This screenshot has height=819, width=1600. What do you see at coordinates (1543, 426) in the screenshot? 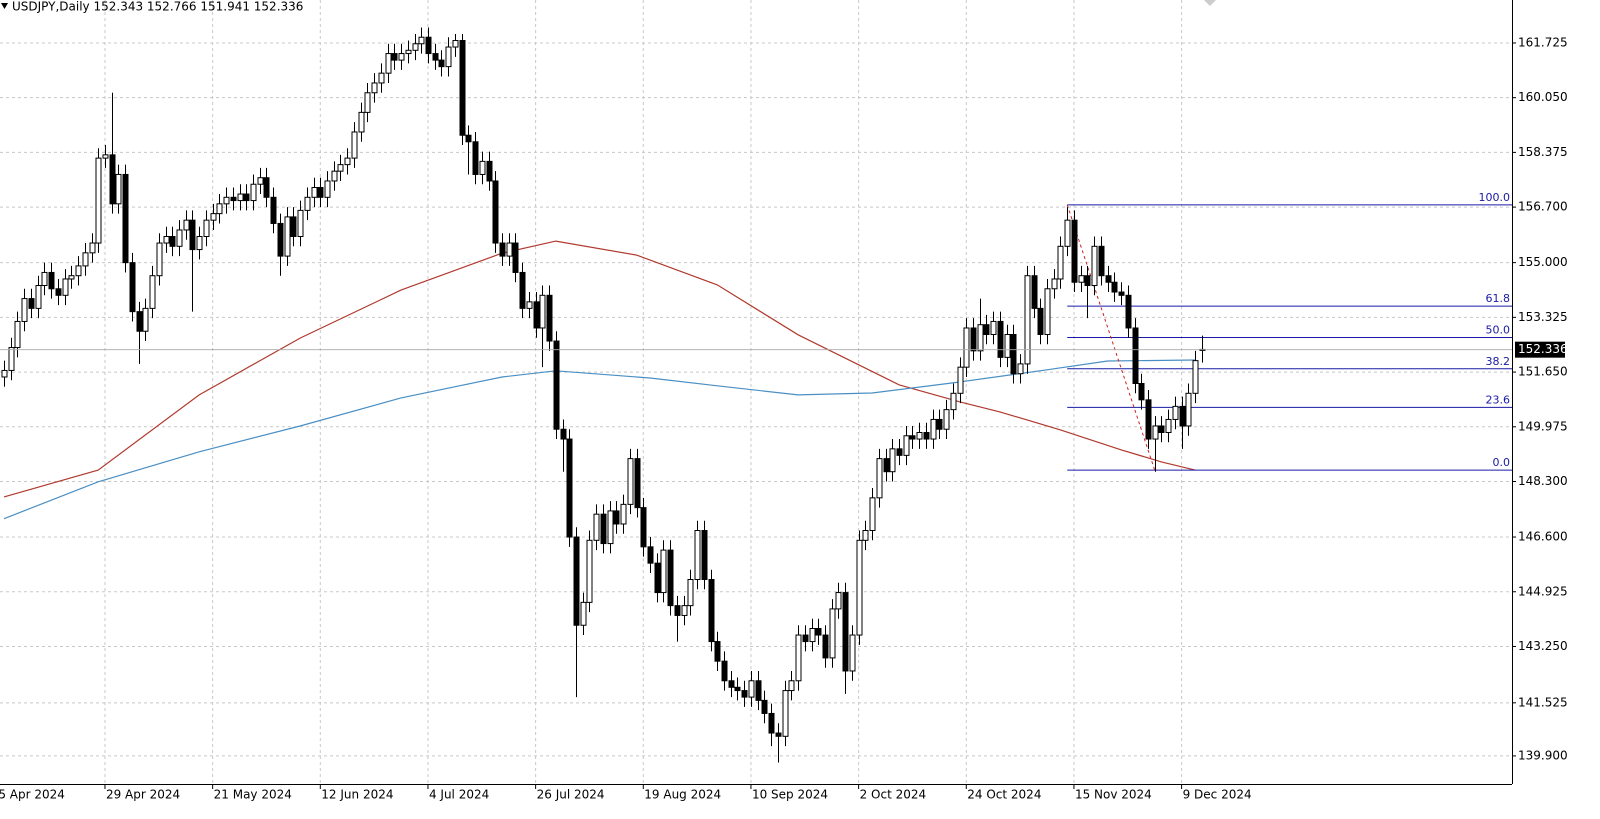
I see `y-tick-label: 149.975` at bounding box center [1543, 426].